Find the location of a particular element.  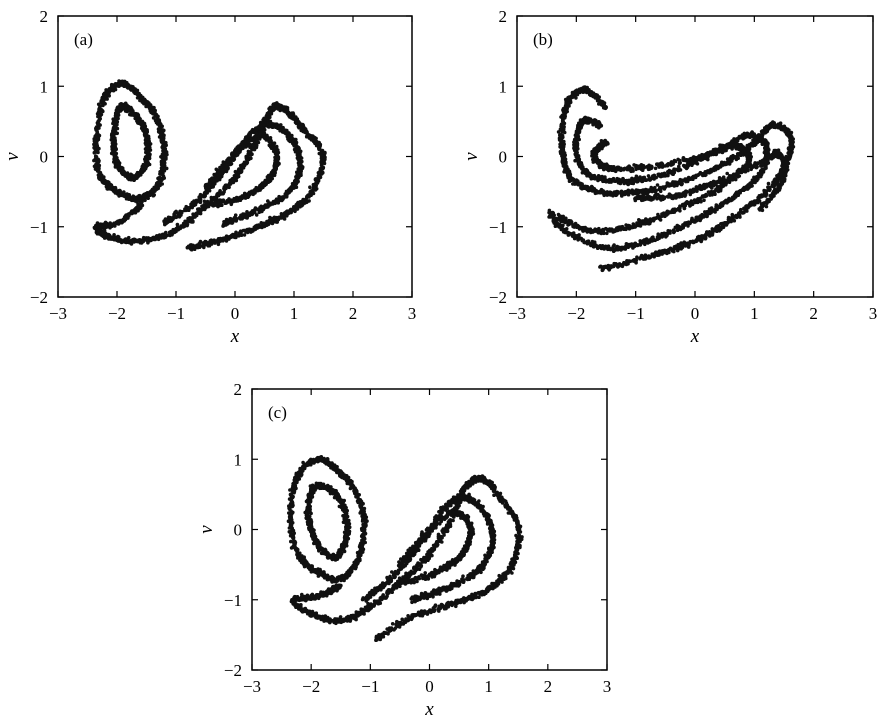

x-tick-label: −3 is located at coordinates (58, 313).